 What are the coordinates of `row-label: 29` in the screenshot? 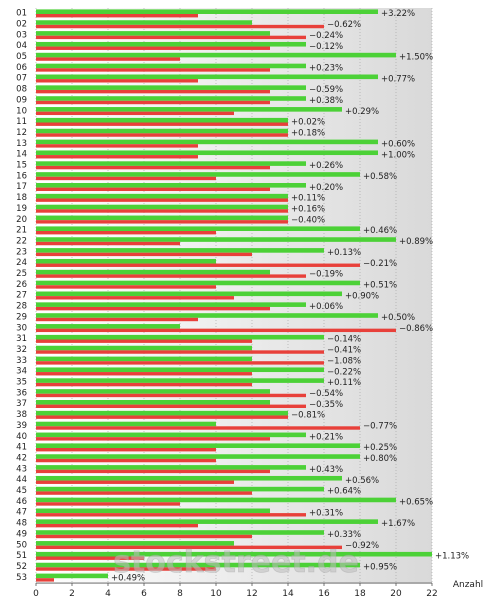 It's located at (21, 317).